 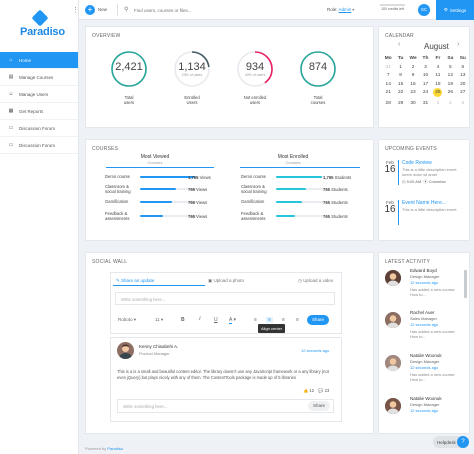 I want to click on role-value: Admin, so click(x=345, y=9).